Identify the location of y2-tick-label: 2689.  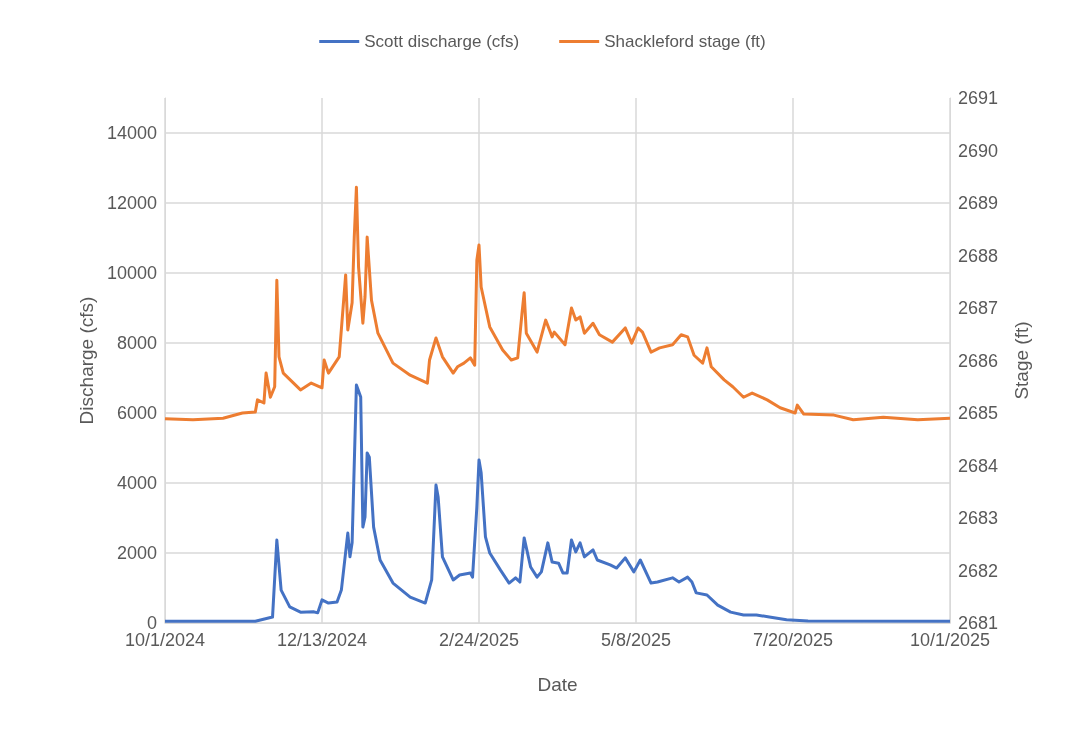
(978, 203).